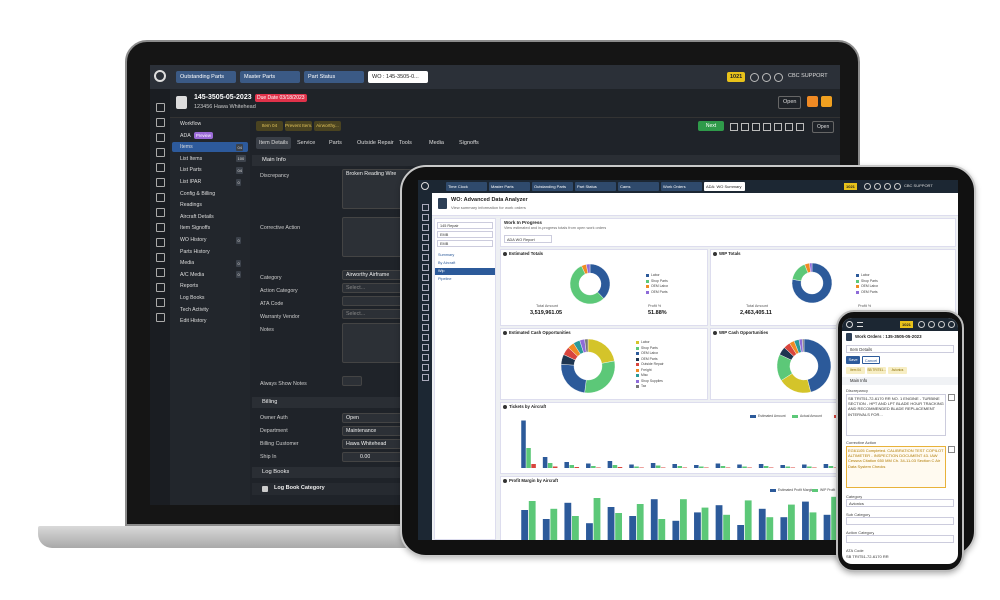 This screenshot has width=1000, height=600. Describe the element at coordinates (445, 279) in the screenshot. I see `side-menu-item: Pipeline` at that location.